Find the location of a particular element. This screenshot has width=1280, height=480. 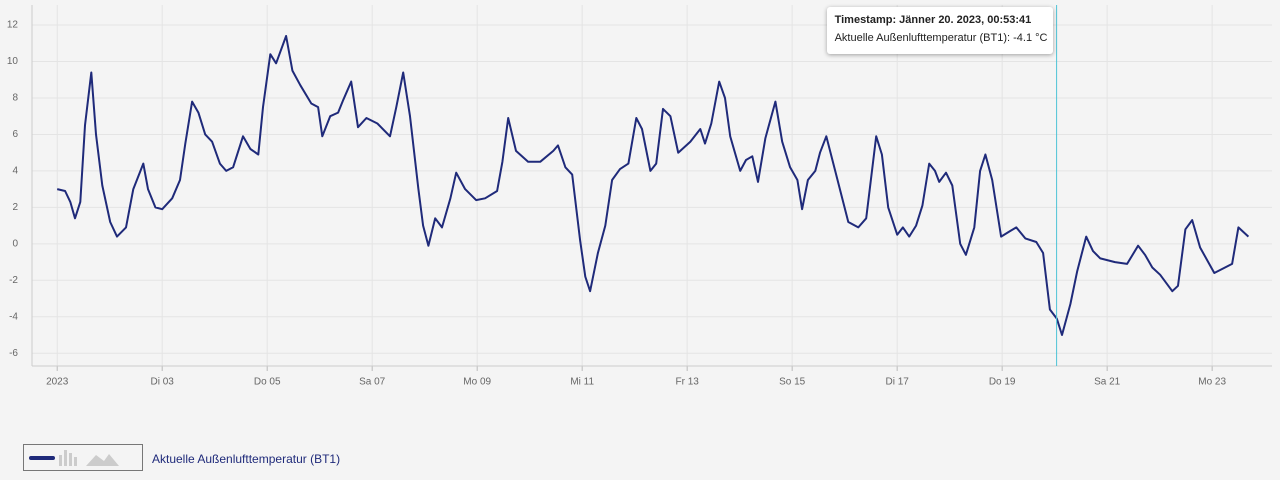

legend-label: Aktuelle Außenlufttemperatur (BT1) is located at coordinates (246, 459).